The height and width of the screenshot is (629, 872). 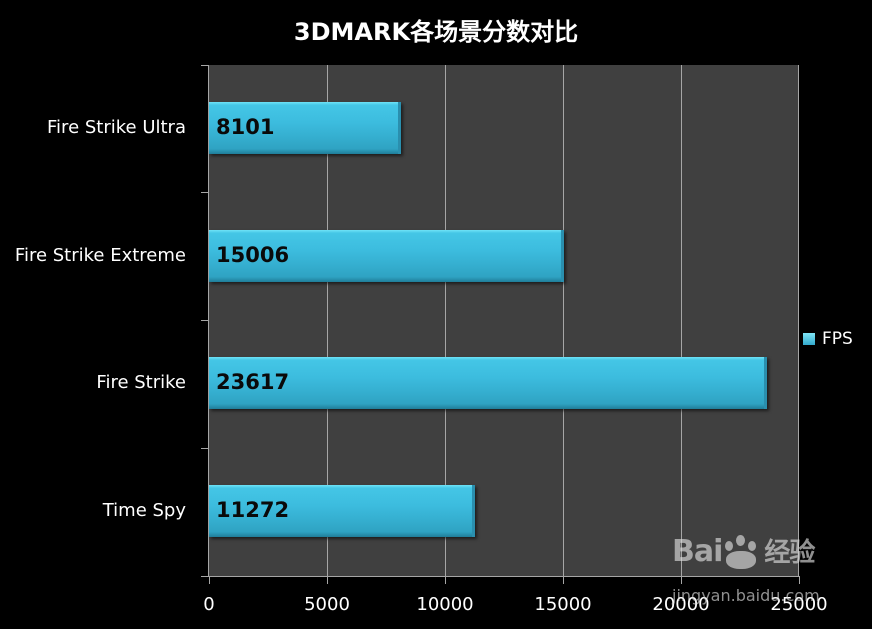 What do you see at coordinates (488, 383) in the screenshot?
I see `bar-fire-strike: 23617` at bounding box center [488, 383].